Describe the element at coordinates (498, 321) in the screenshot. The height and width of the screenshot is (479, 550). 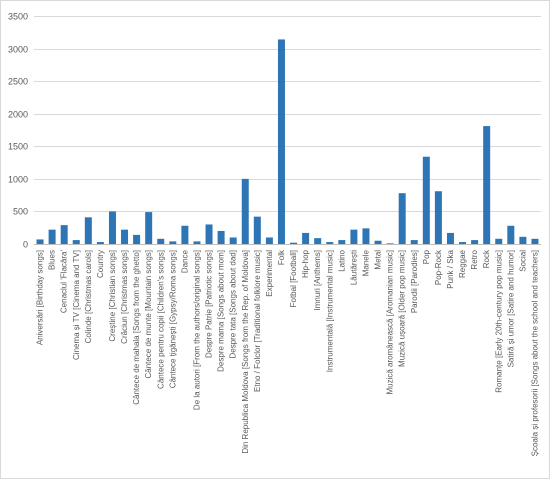
I see `x-tick-label: Romanțe [Early 20th-century pop music]` at that location.